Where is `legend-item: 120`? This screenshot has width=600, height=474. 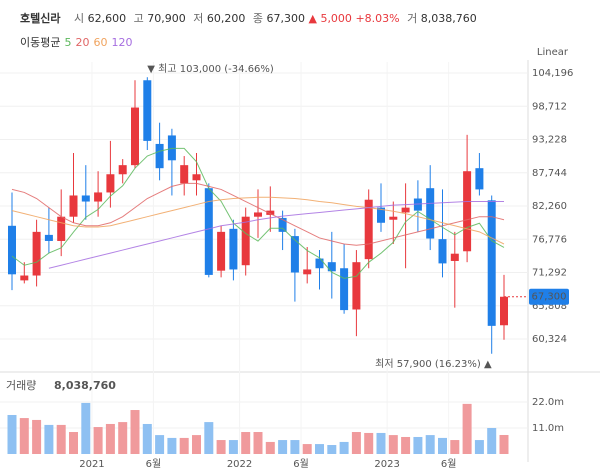 legend-item: 120 is located at coordinates (122, 42).